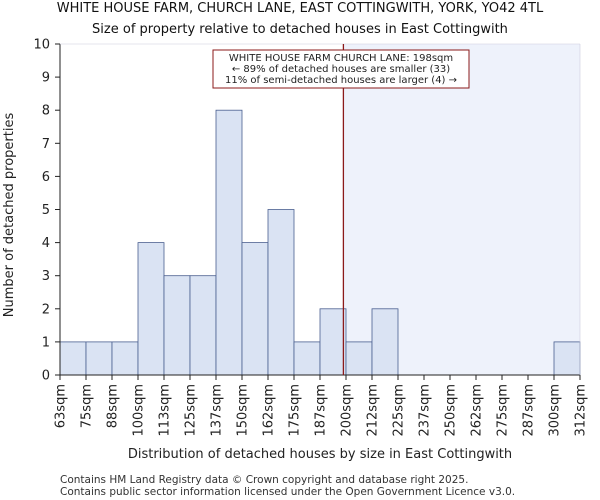 This screenshot has height=500, width=600. I want to click on x-tick-label-275sqm: 275sqm, so click(503, 410).